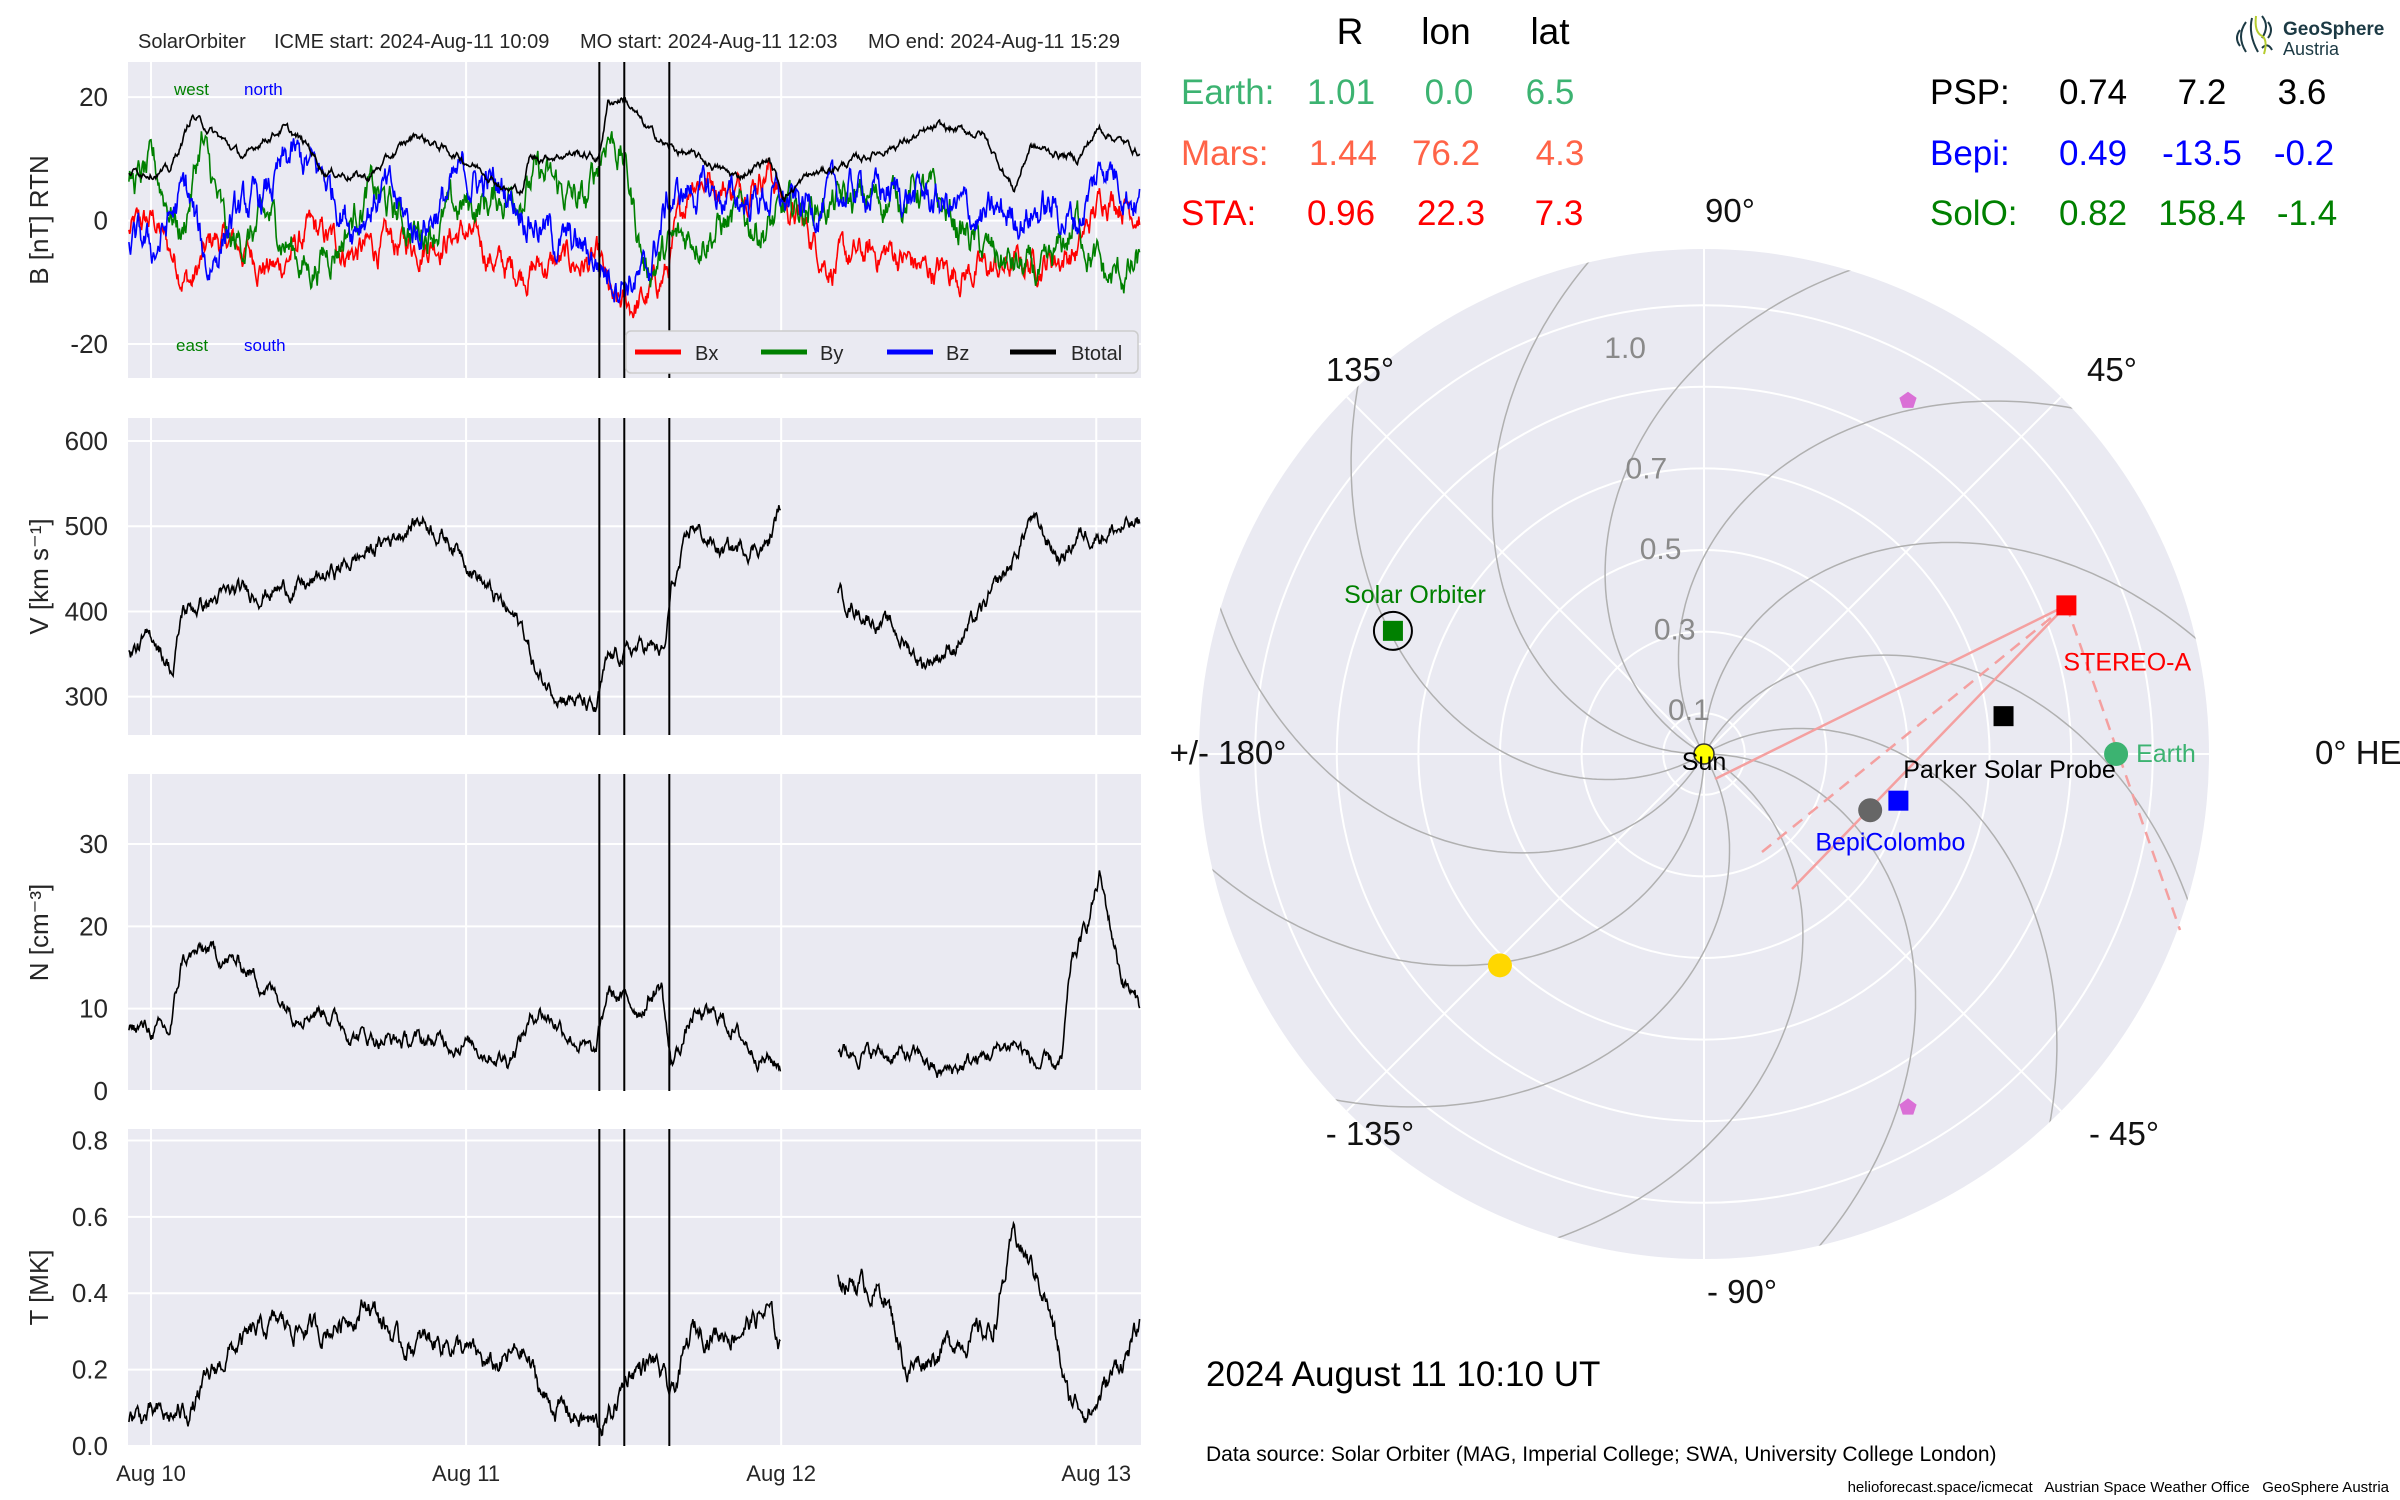 The width and height of the screenshot is (2400, 1500). What do you see at coordinates (1689, 710) in the screenshot?
I see `radial-tick-label: 0.1` at bounding box center [1689, 710].